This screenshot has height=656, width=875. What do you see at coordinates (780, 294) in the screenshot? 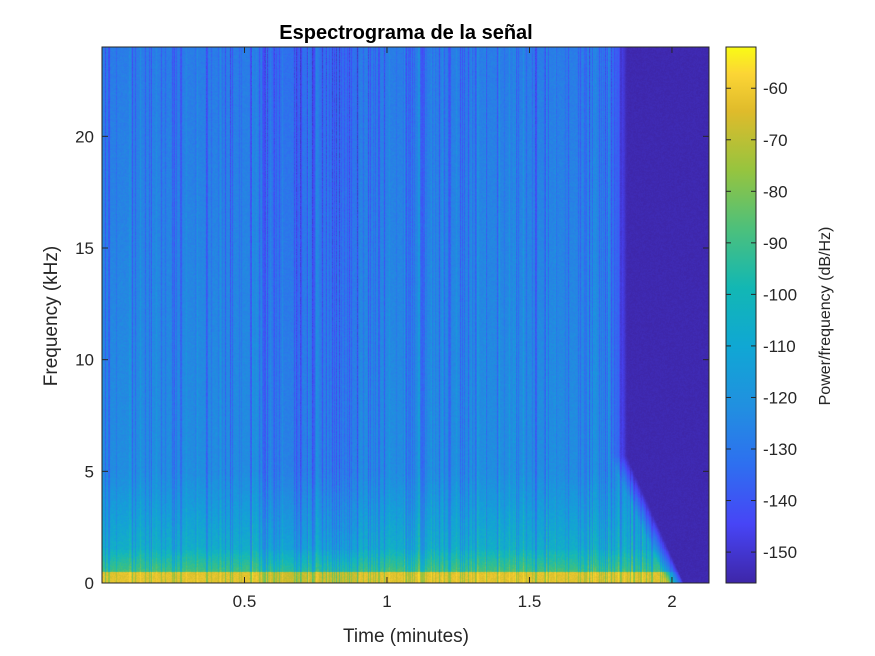
I see `colorbar-tick-label: -100` at bounding box center [780, 294].